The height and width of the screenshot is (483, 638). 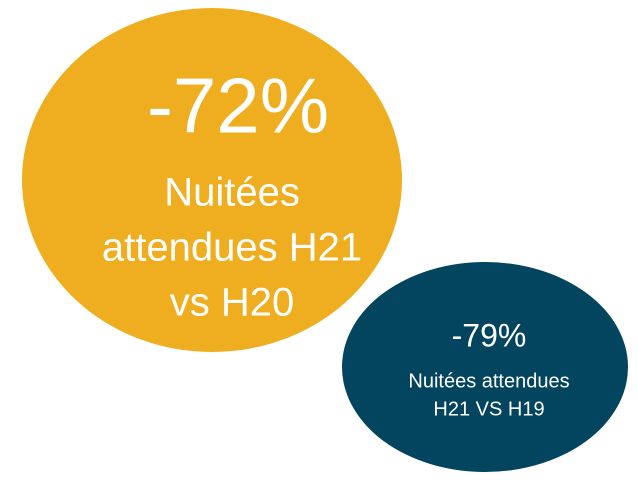 What do you see at coordinates (238, 106) in the screenshot?
I see `big-figure: -72%` at bounding box center [238, 106].